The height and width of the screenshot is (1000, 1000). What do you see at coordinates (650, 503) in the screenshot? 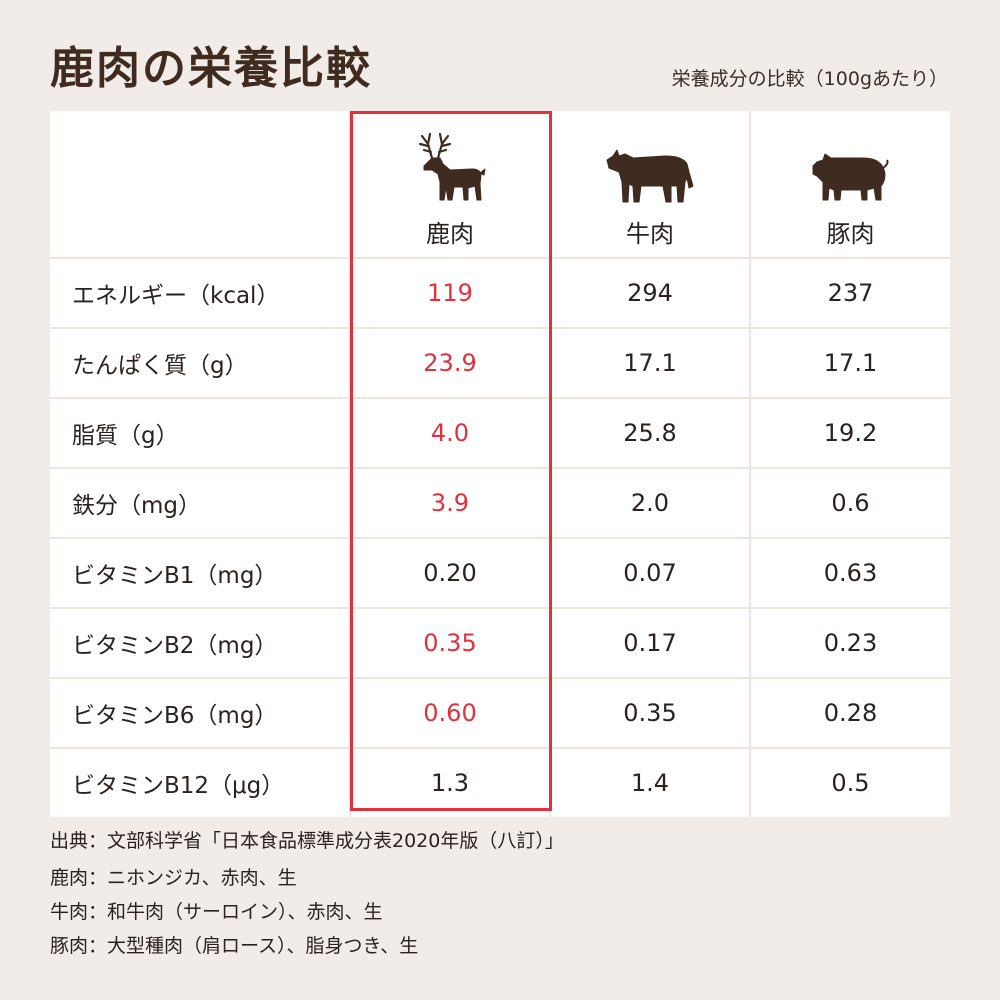
I see `cell-beef: 2.0` at bounding box center [650, 503].